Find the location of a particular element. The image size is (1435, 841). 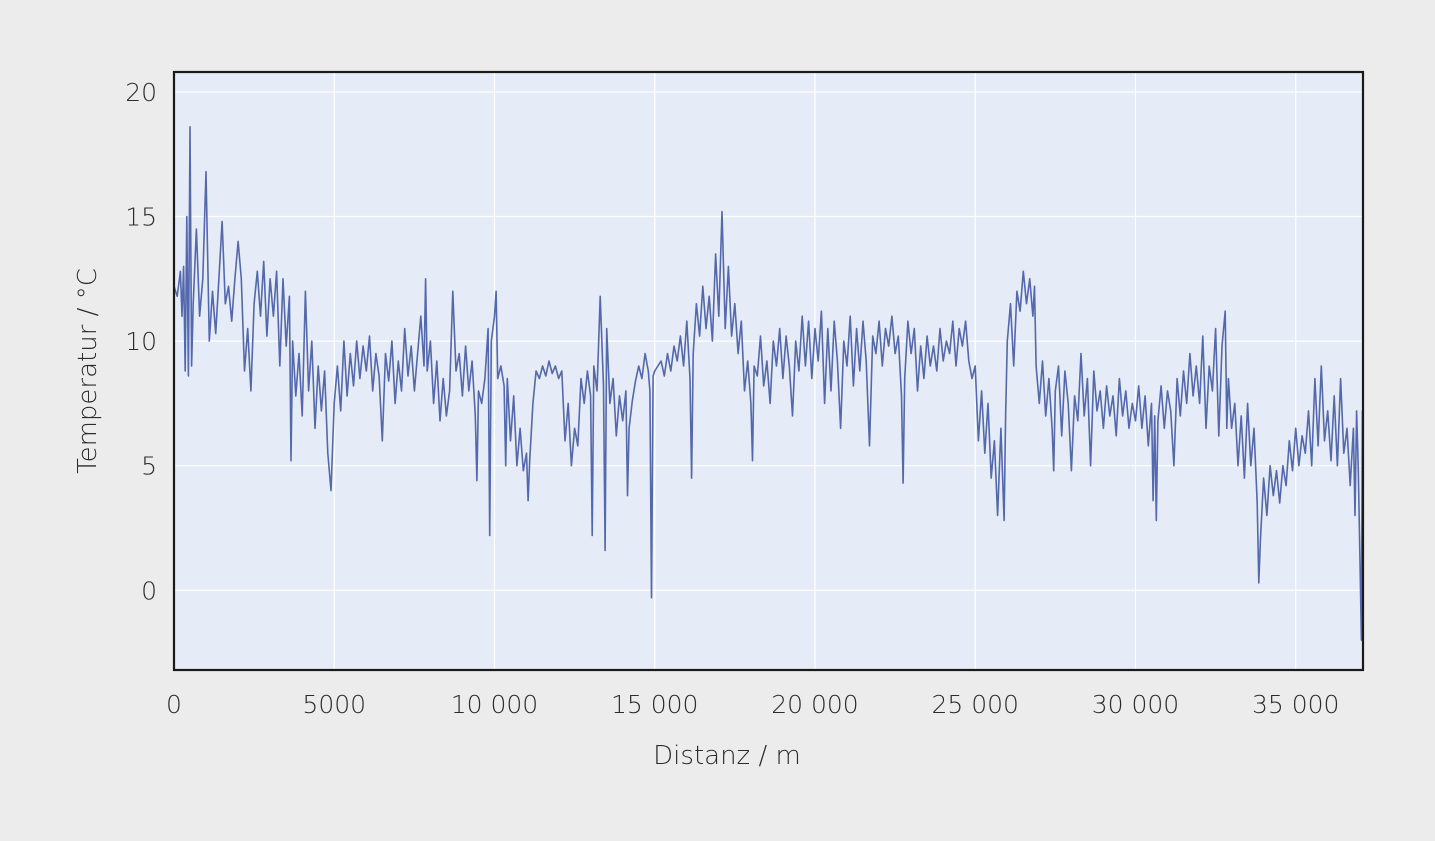

x-tick-label: 20 000 is located at coordinates (814, 704).